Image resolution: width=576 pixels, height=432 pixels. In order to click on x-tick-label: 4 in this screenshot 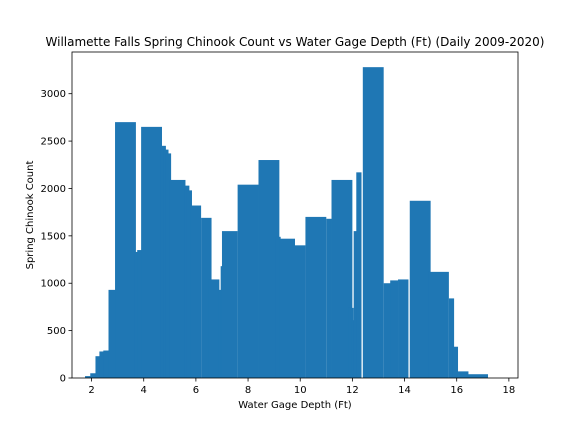, I will do `click(144, 390)`.